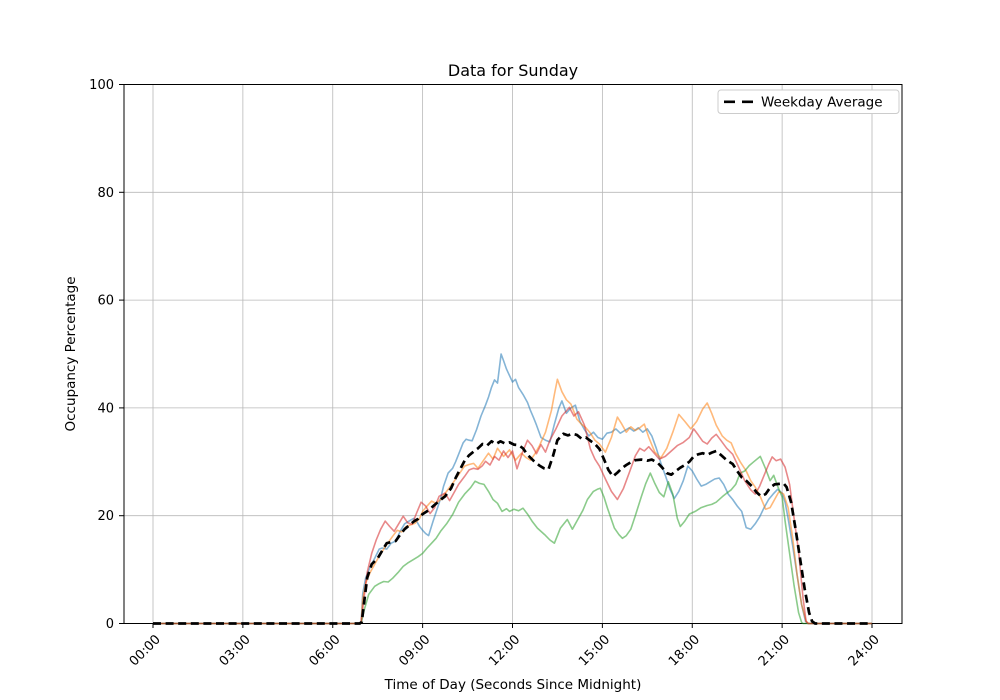  What do you see at coordinates (145, 650) in the screenshot?
I see `x-tick-label: 00:00` at bounding box center [145, 650].